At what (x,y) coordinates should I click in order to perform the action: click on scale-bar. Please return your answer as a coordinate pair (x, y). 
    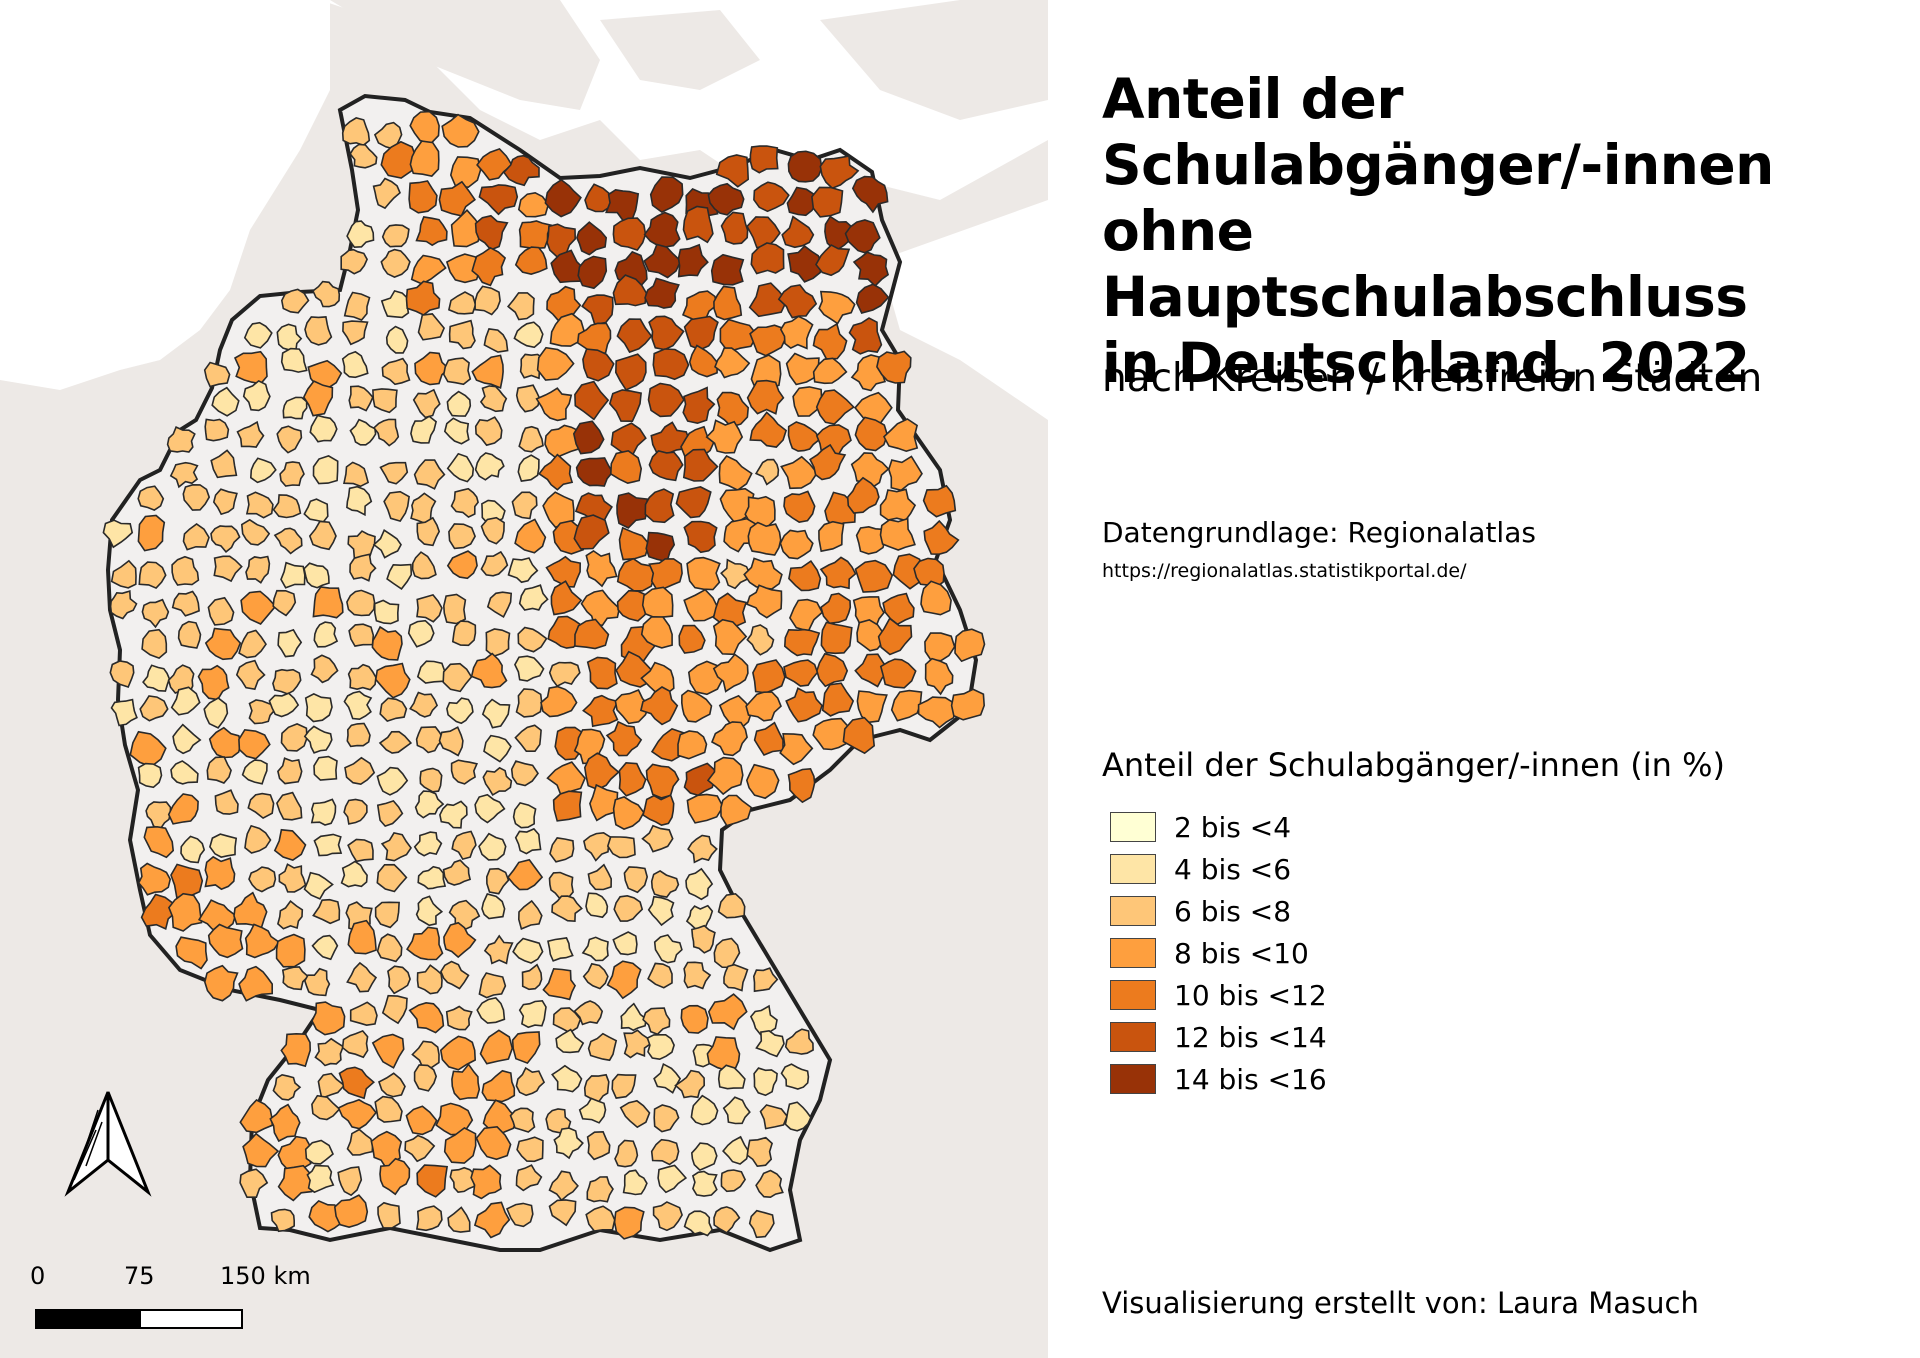
    Looking at the image, I should click on (139, 1319).